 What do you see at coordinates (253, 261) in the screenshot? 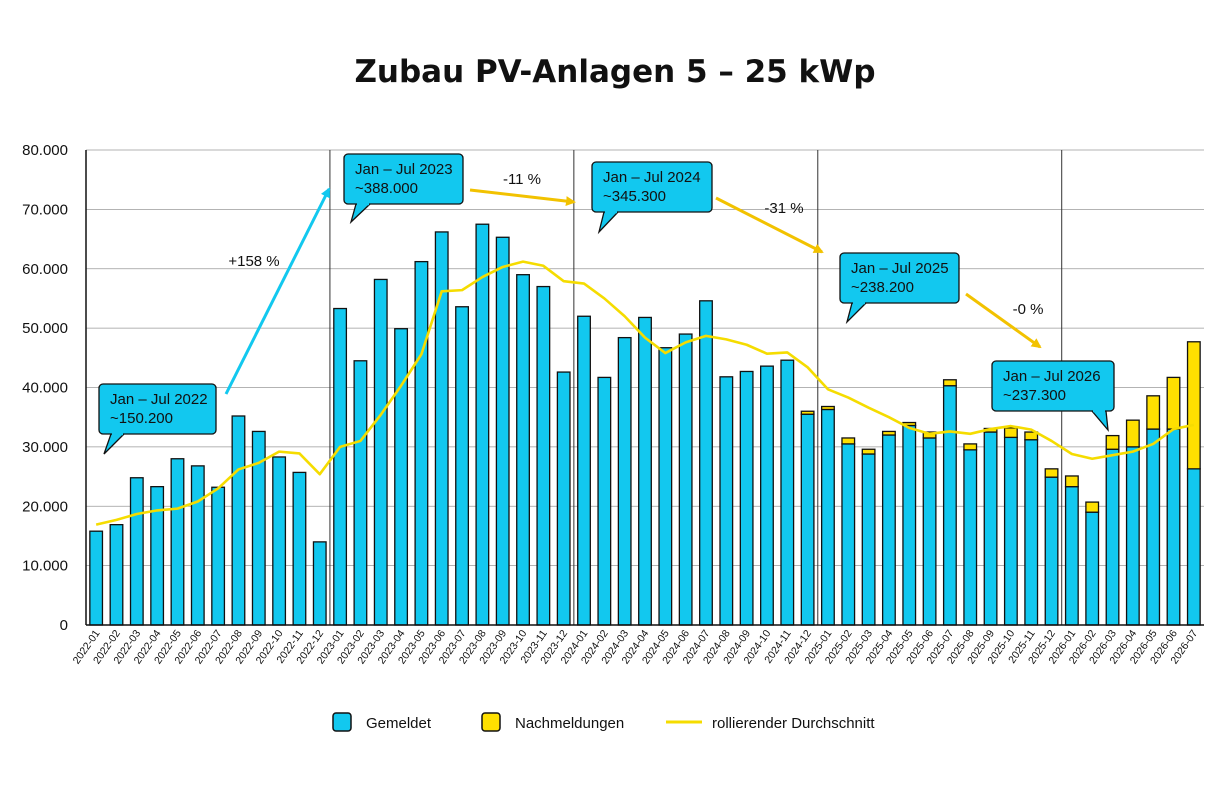
I see `change-label-2023: +158 %` at bounding box center [253, 261].